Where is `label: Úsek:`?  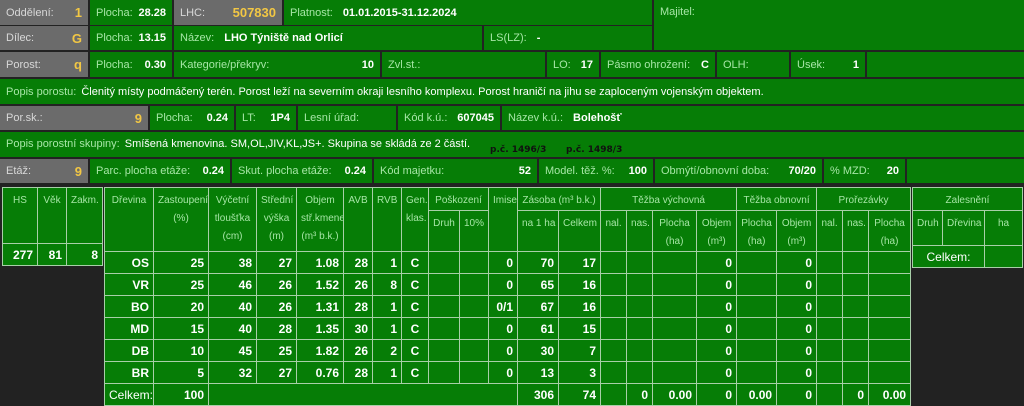
label: Úsek: is located at coordinates (811, 64).